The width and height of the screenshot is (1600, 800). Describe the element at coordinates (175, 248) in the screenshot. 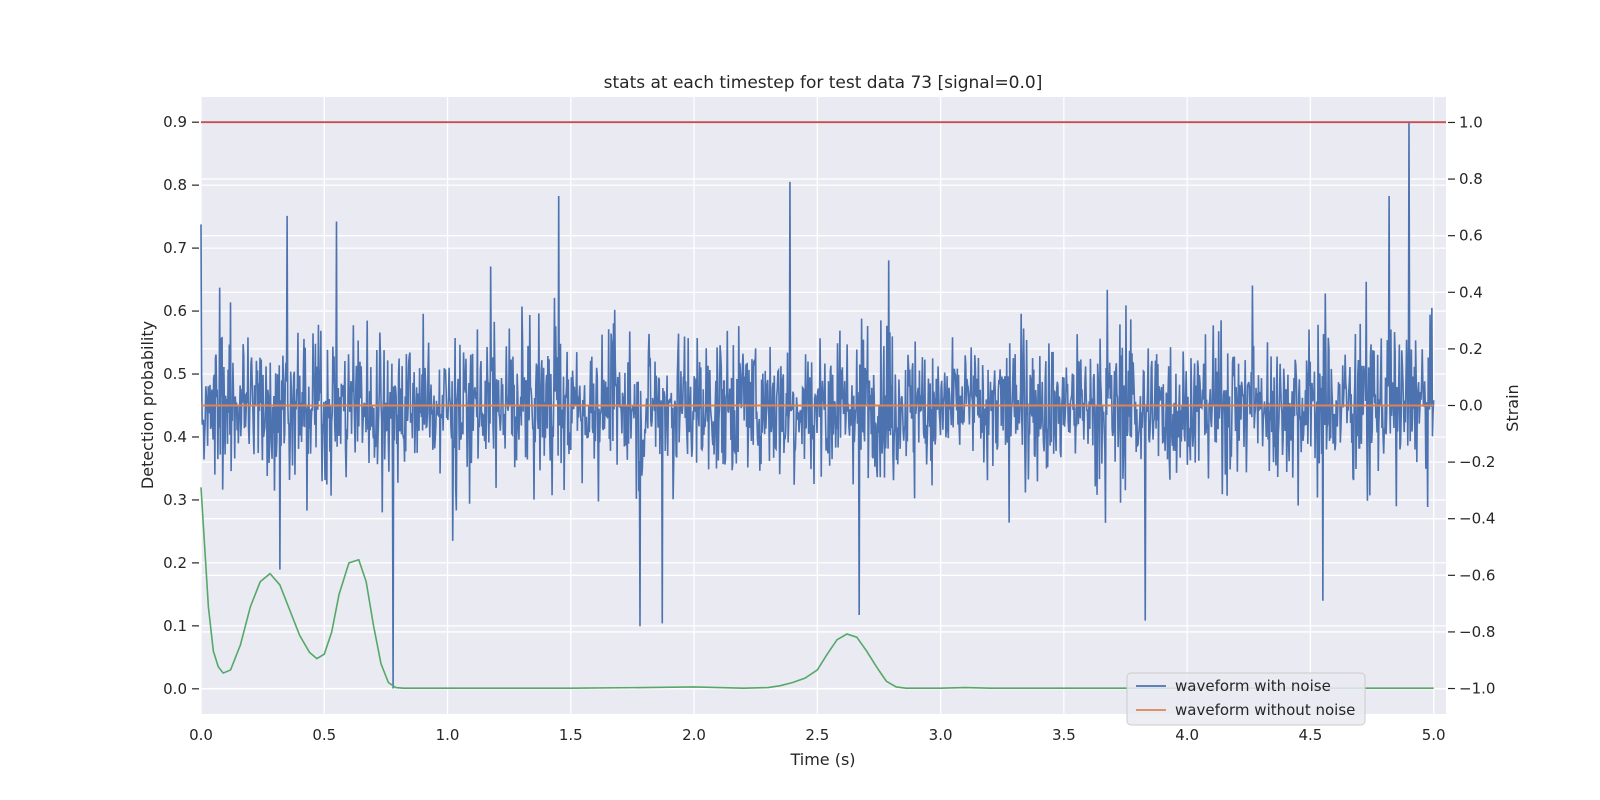

I see `y-tick-label-left: 0.7` at that location.